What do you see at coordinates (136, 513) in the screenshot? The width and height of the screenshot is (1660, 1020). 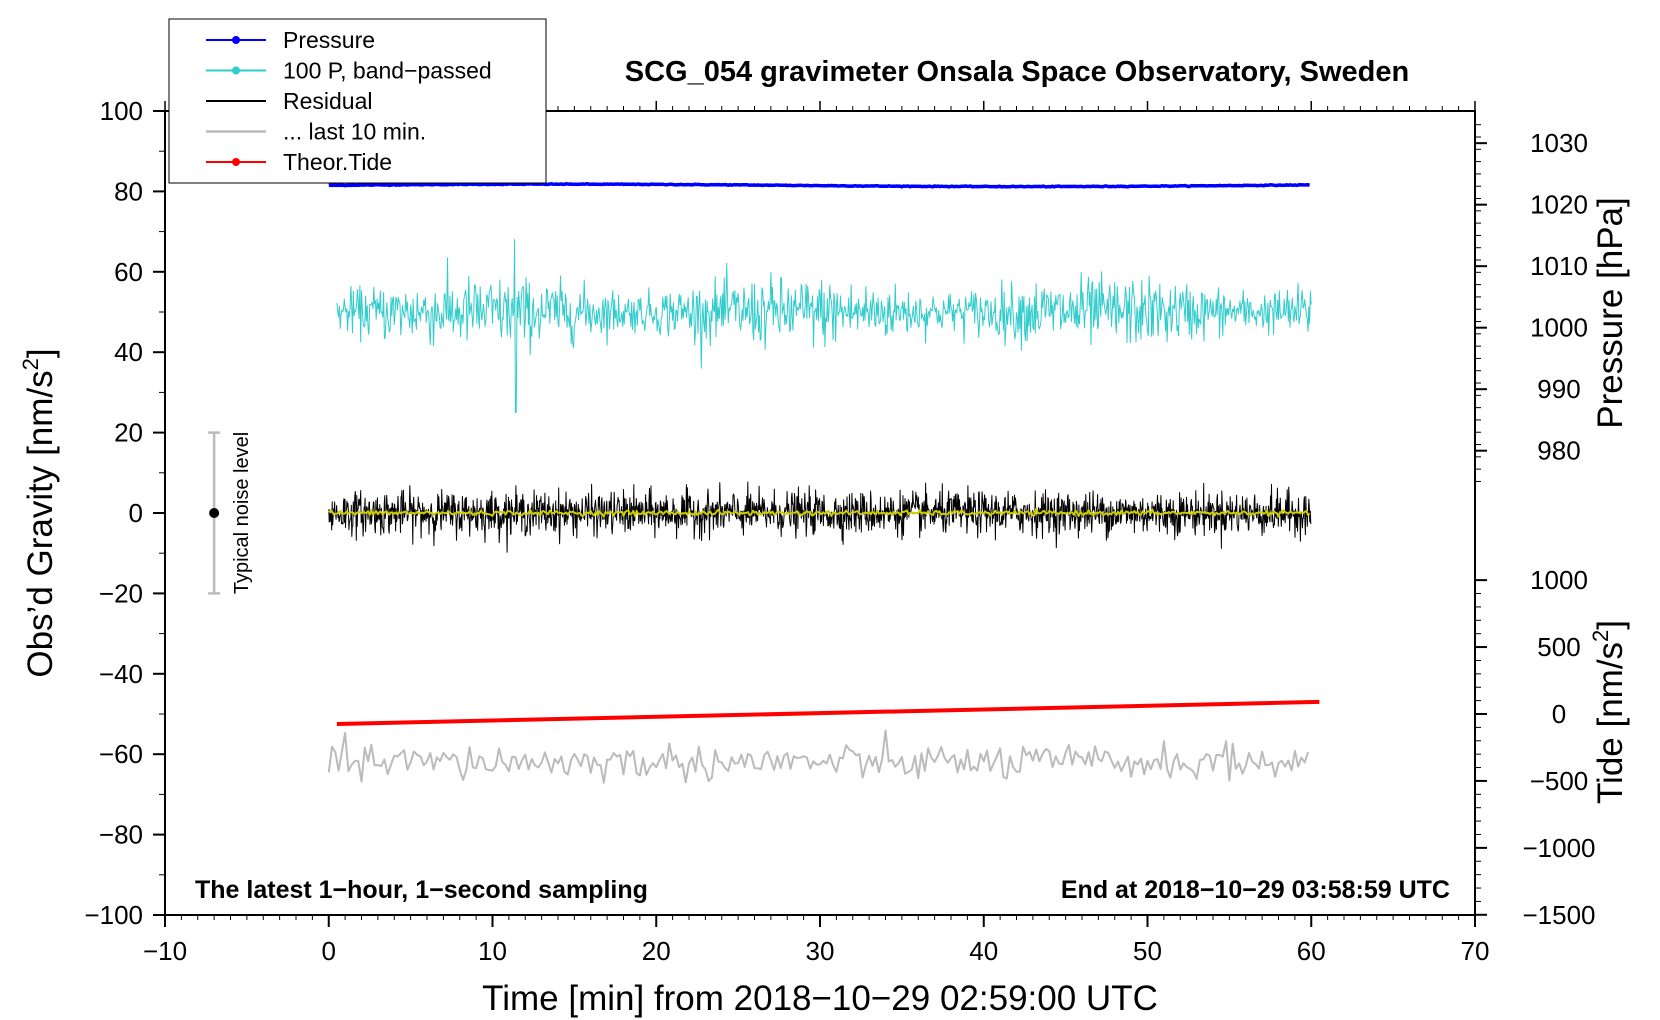 I see `y-tick-label: 0` at bounding box center [136, 513].